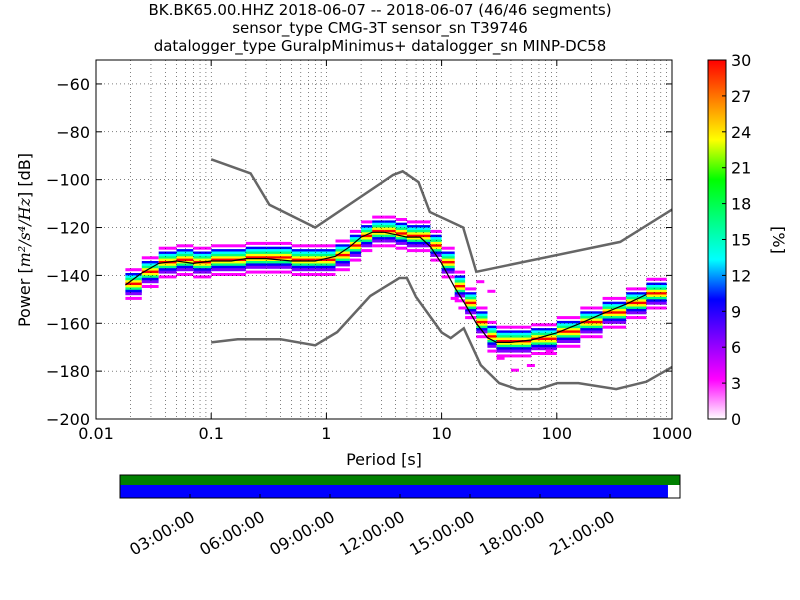  Describe the element at coordinates (73, 132) in the screenshot. I see `y-tick-label: −80` at that location.